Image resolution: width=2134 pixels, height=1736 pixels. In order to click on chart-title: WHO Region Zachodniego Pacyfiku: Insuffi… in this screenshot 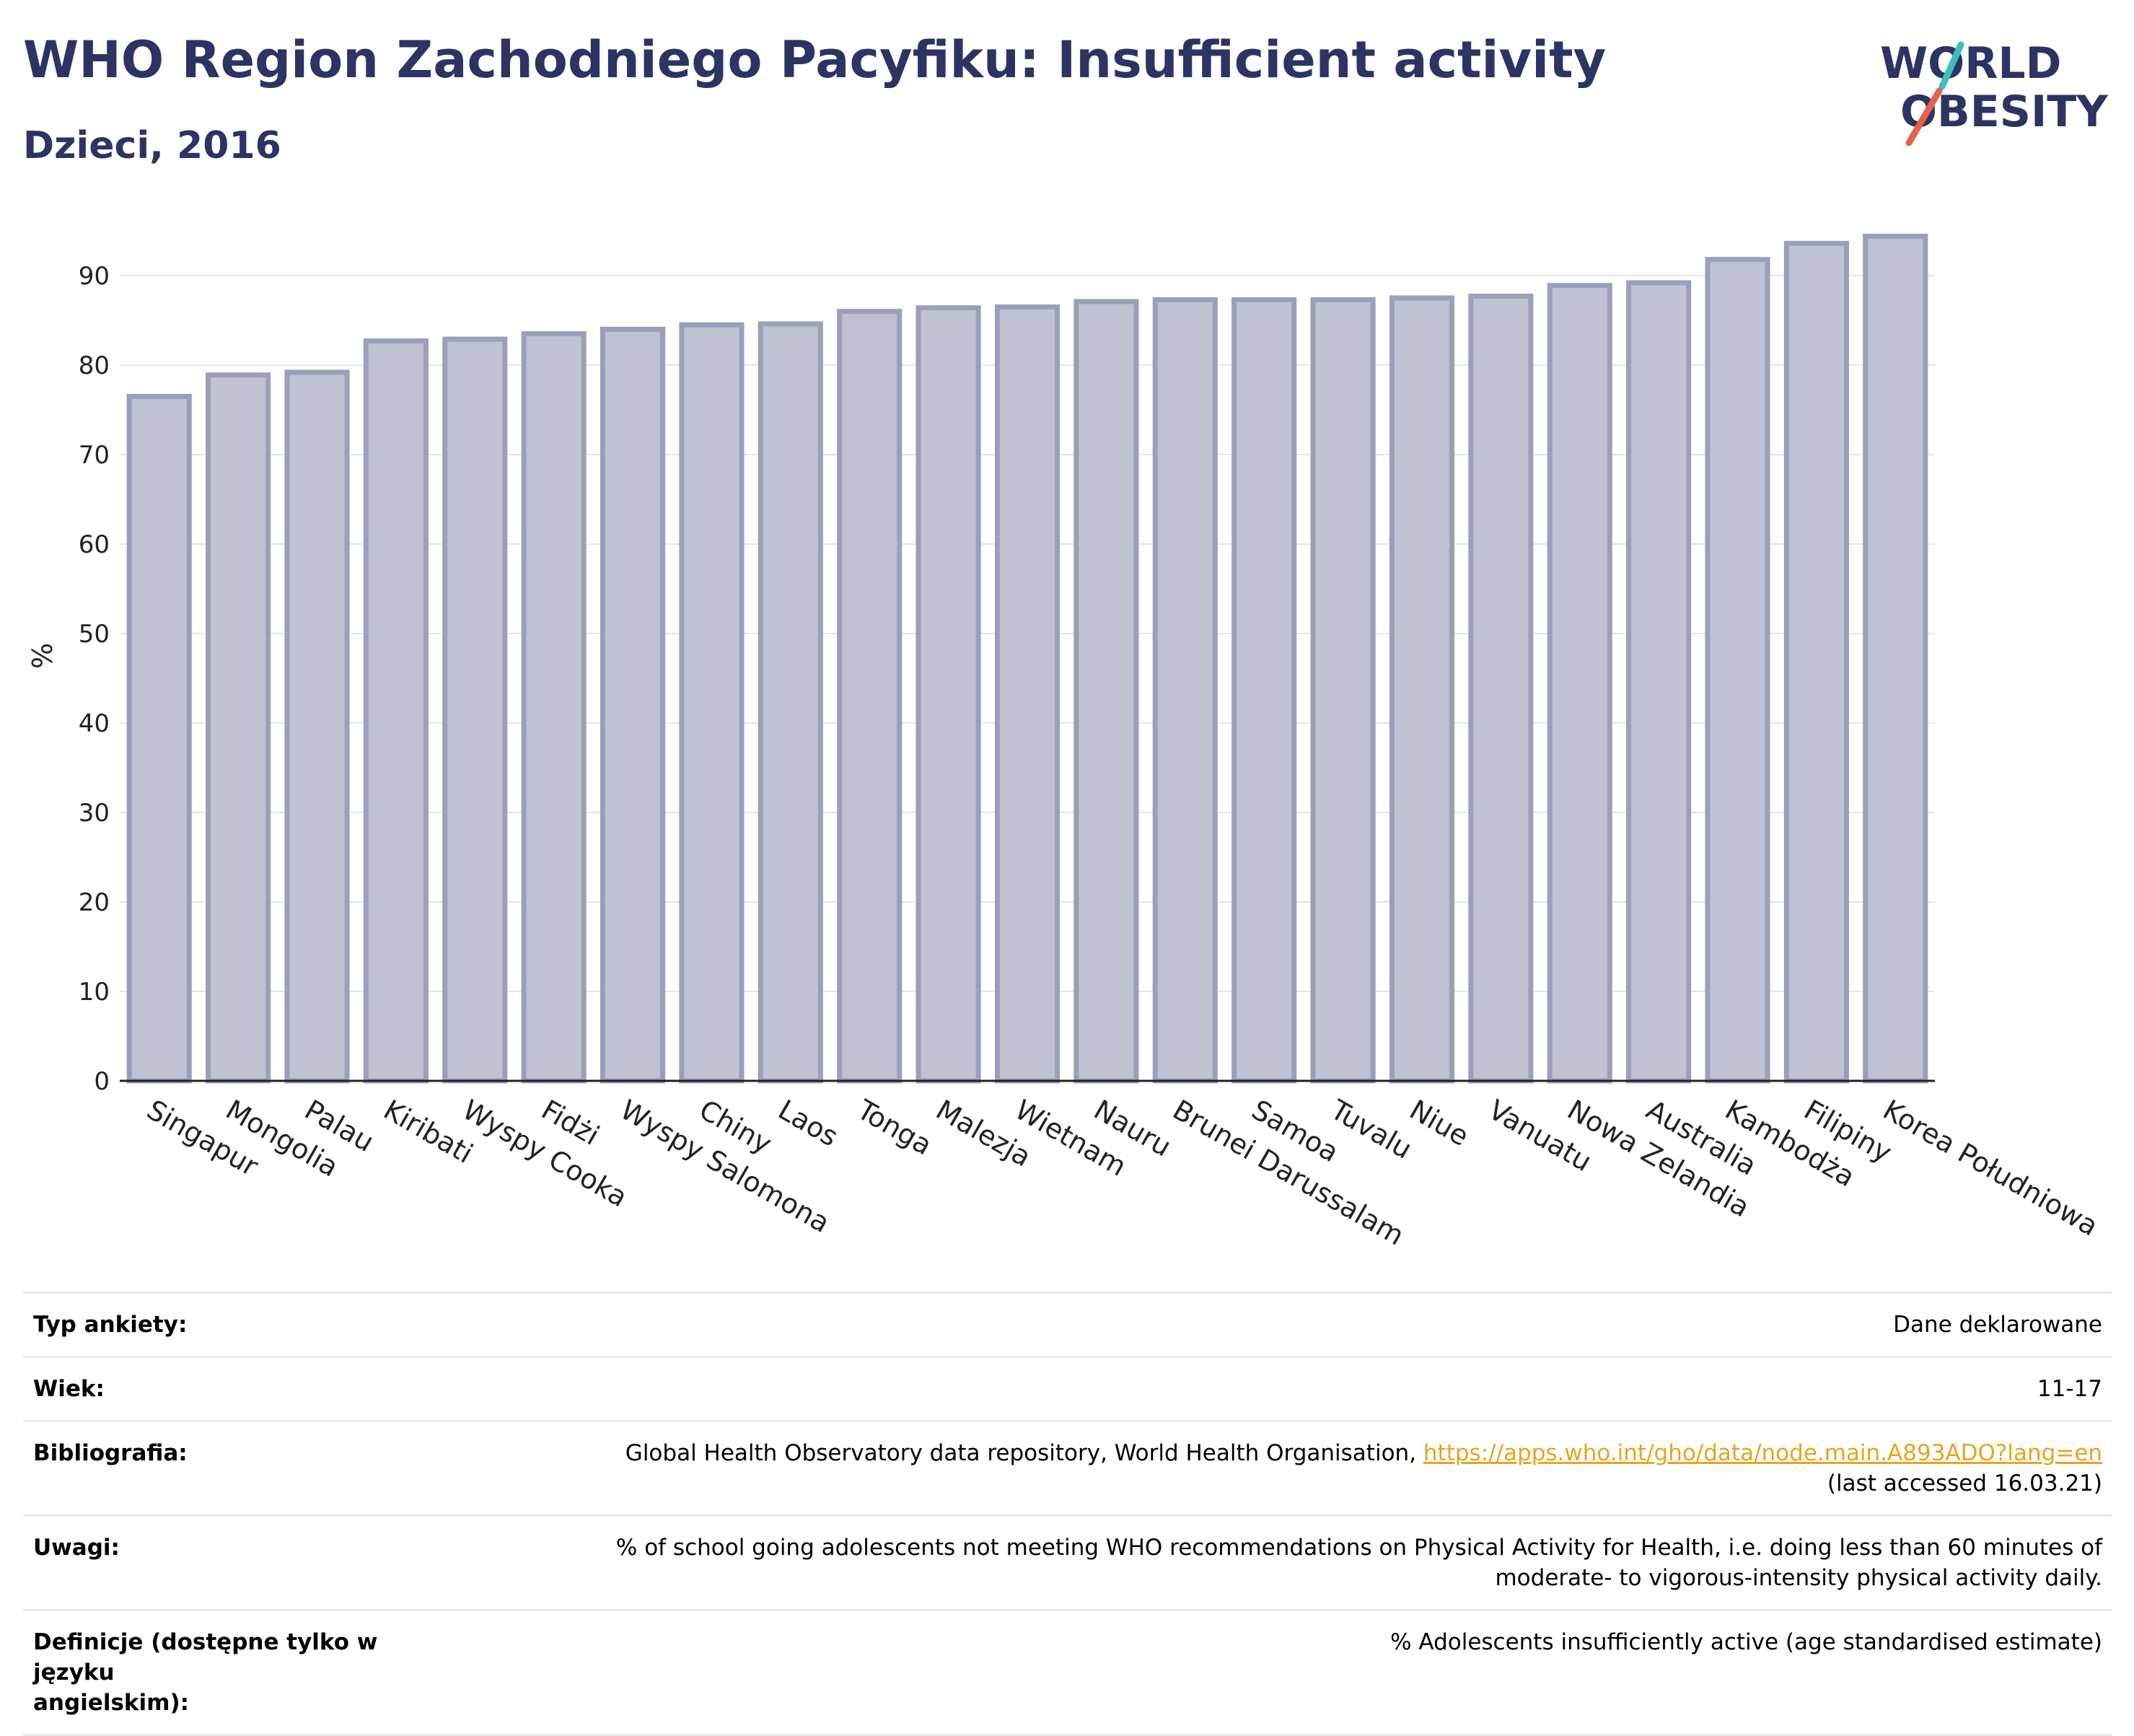, I will do `click(815, 59)`.